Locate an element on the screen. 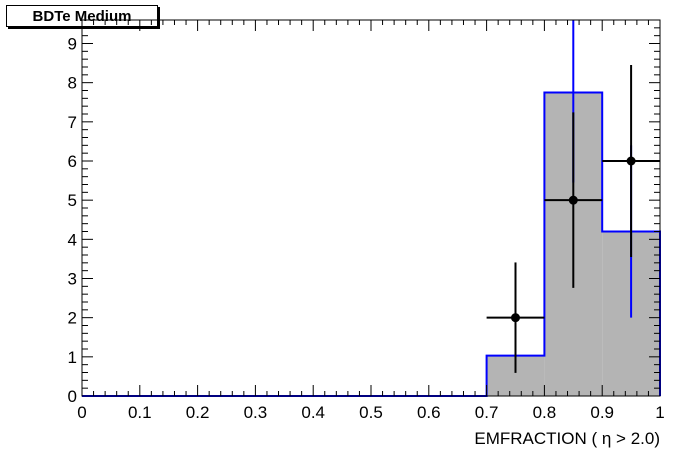 This screenshot has height=472, width=696. x-axis-label: EMFRACTION ( η > 2.0) is located at coordinates (567, 438).